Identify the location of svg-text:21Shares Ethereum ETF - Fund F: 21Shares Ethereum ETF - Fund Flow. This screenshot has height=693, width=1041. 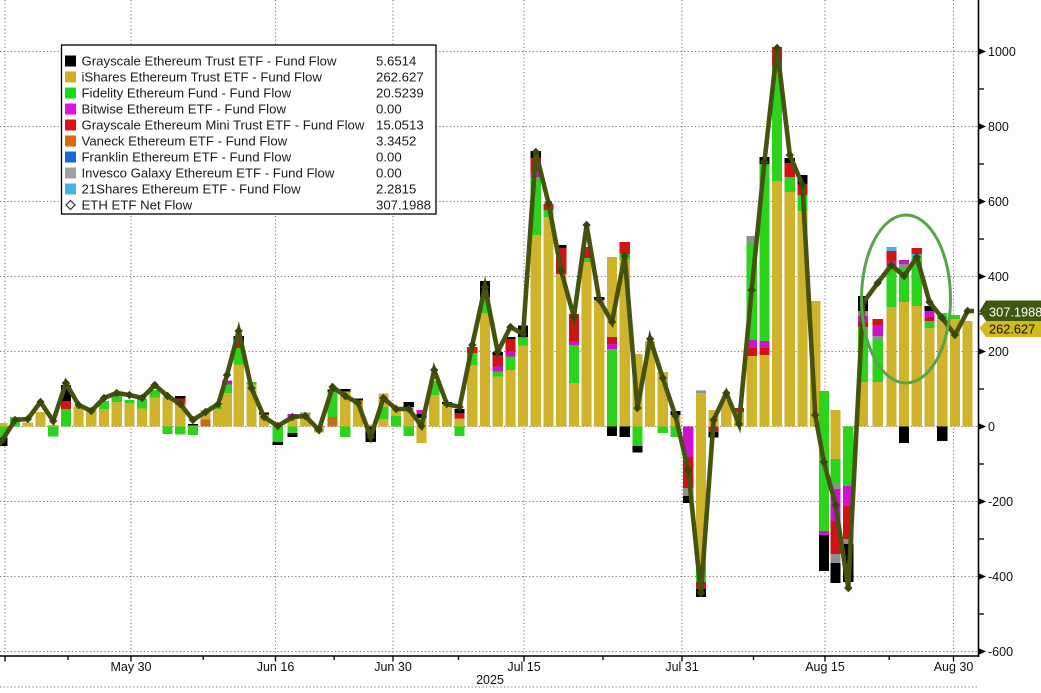
(192, 189).